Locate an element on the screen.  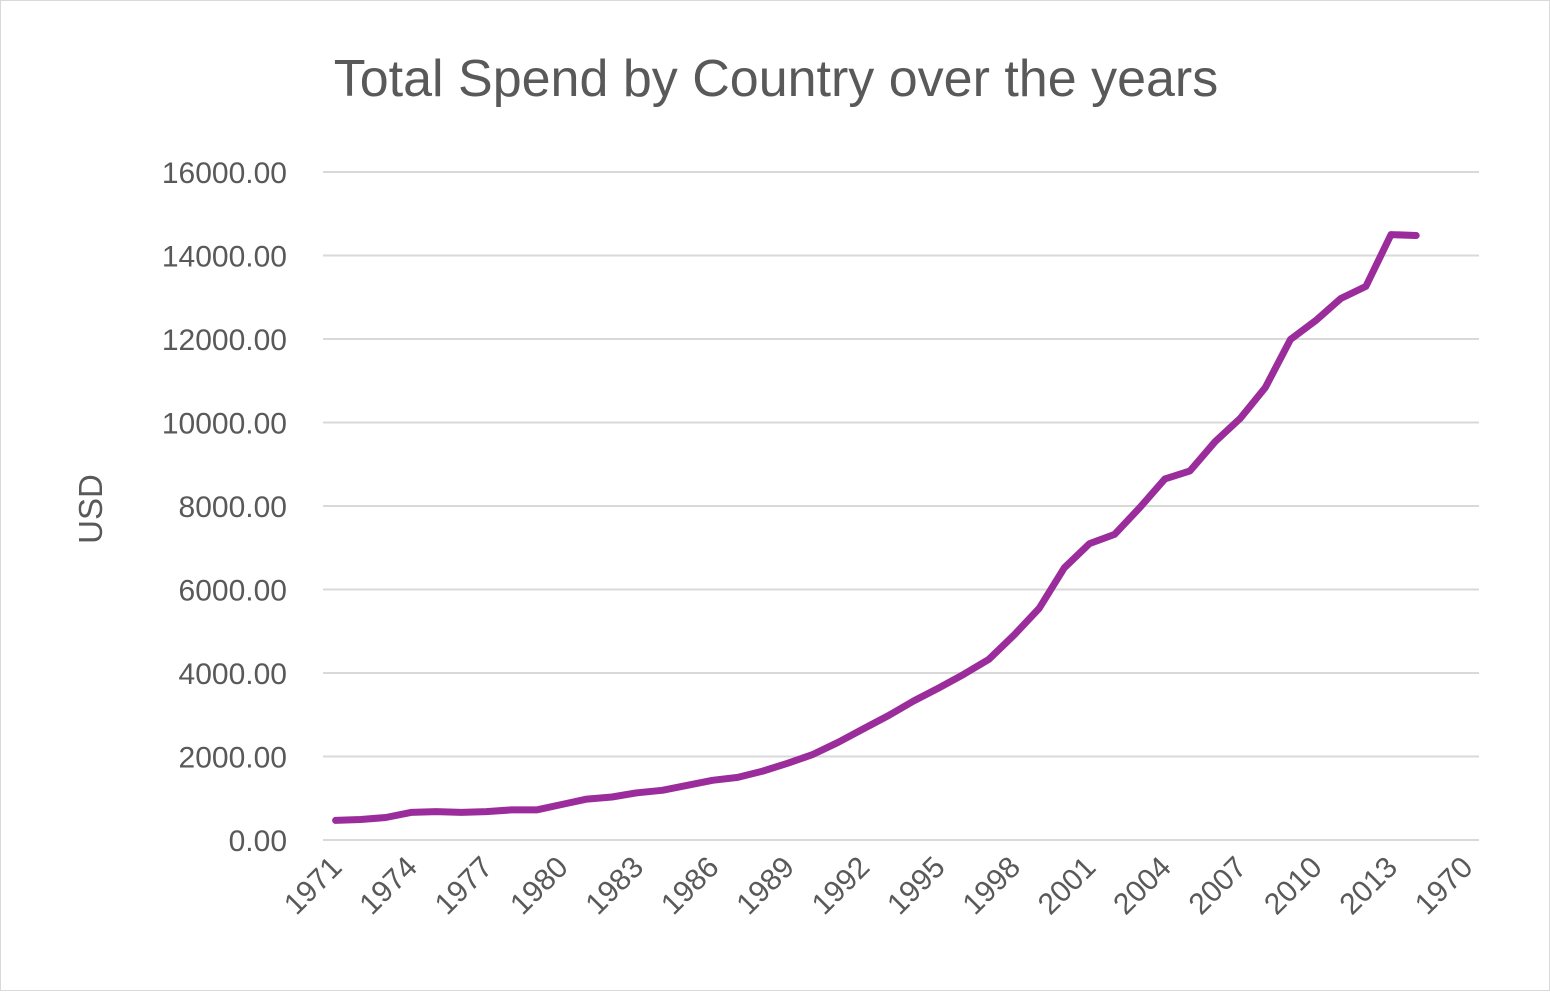
x-tick-label: 1992 is located at coordinates (841, 886).